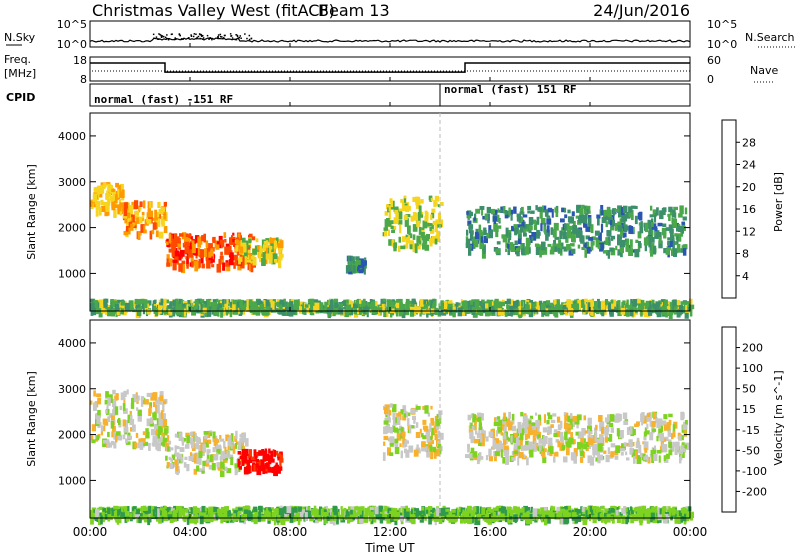  Describe the element at coordinates (20, 97) in the screenshot. I see `cpid-label: CPID` at that location.